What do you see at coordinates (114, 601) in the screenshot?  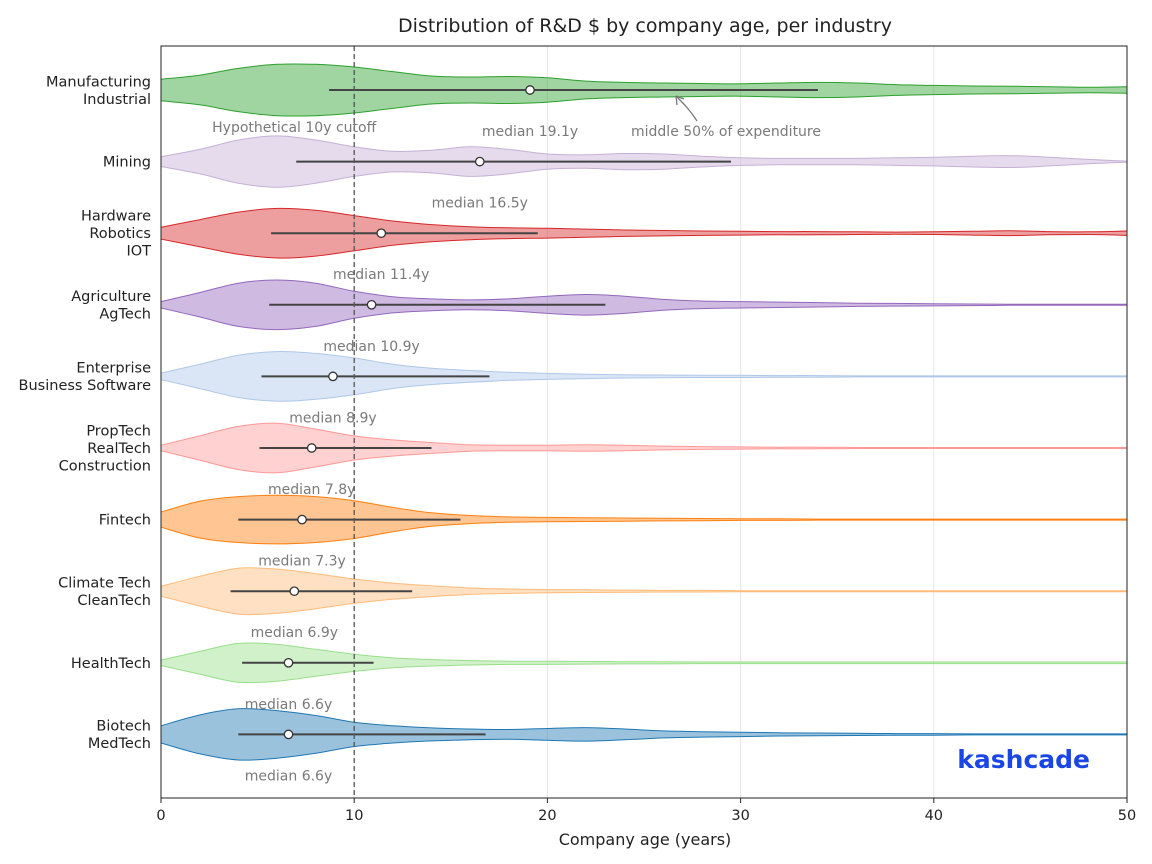 I see `y-tick-label-7: CleanTech` at bounding box center [114, 601].